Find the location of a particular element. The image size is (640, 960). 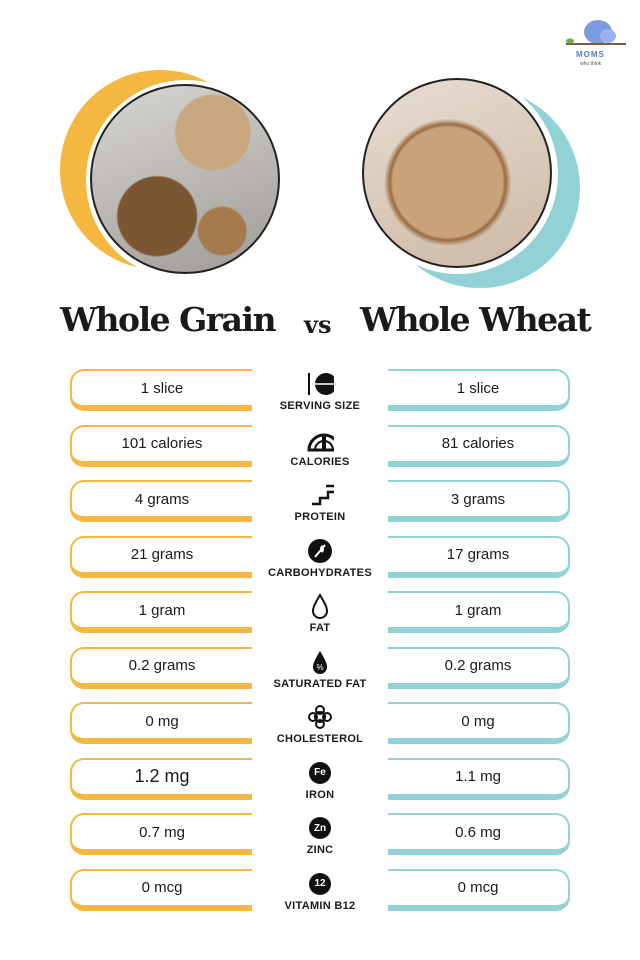

whole-grain-carbohydrates-value: 21 grams is located at coordinates (161, 556).